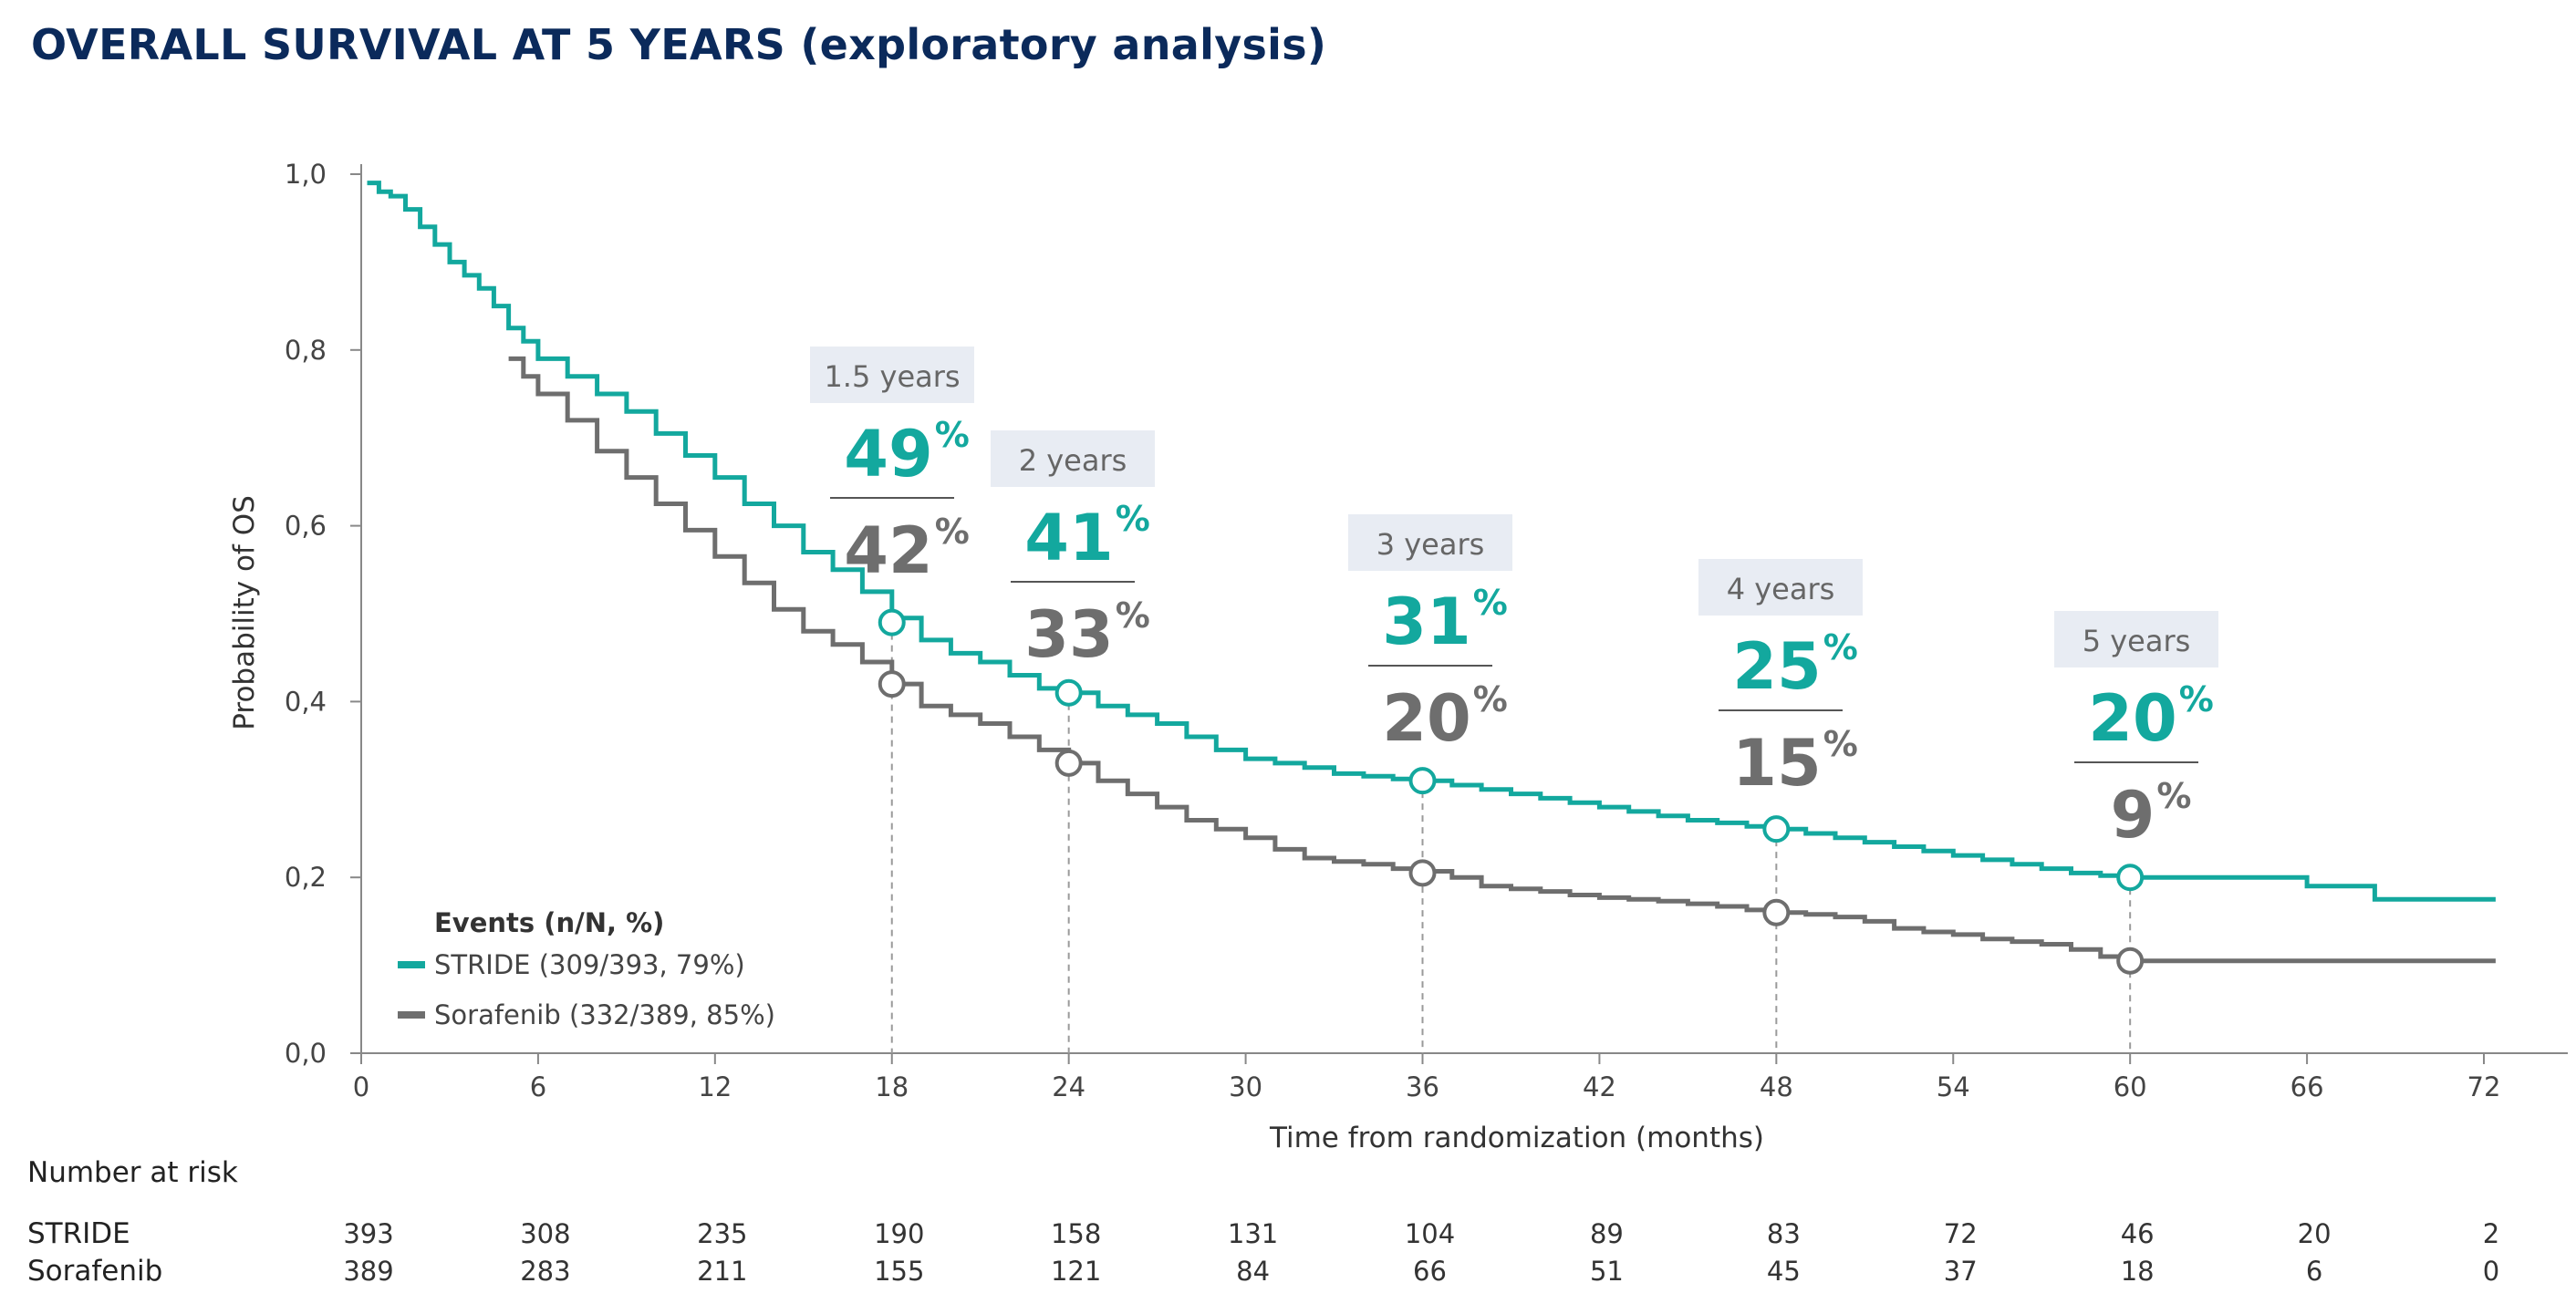  I want to click on stride-percentage: 31, so click(1426, 622).